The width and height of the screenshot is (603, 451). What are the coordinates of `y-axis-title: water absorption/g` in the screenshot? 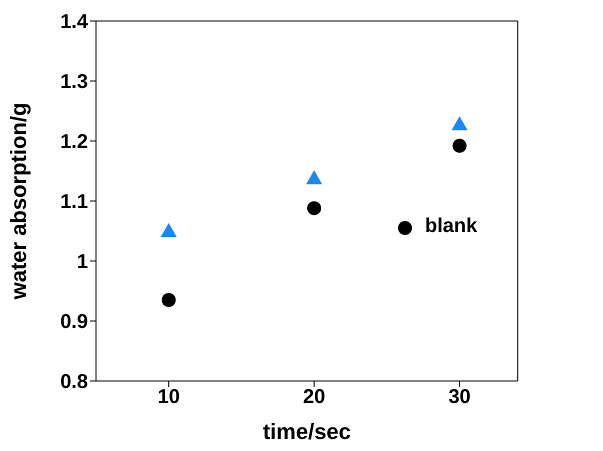 It's located at (18, 201).